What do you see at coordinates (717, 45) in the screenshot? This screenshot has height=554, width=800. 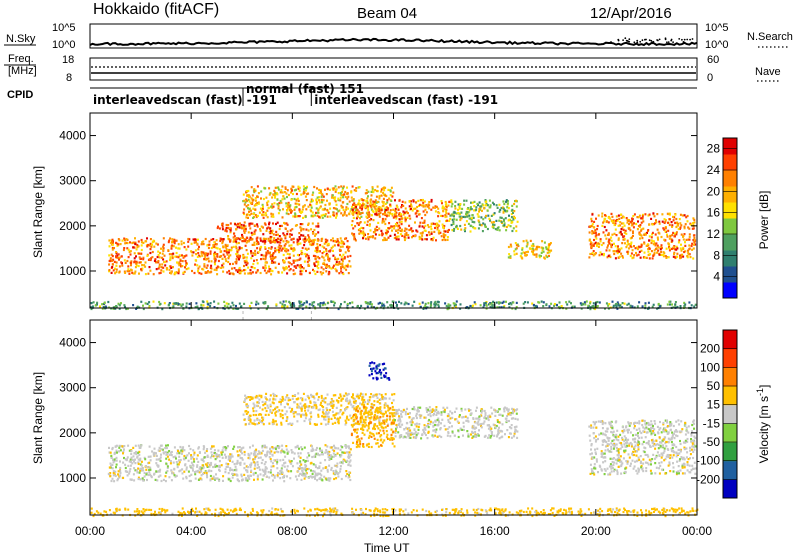 I see `noise-right-tick-bottom: 10^0` at bounding box center [717, 45].